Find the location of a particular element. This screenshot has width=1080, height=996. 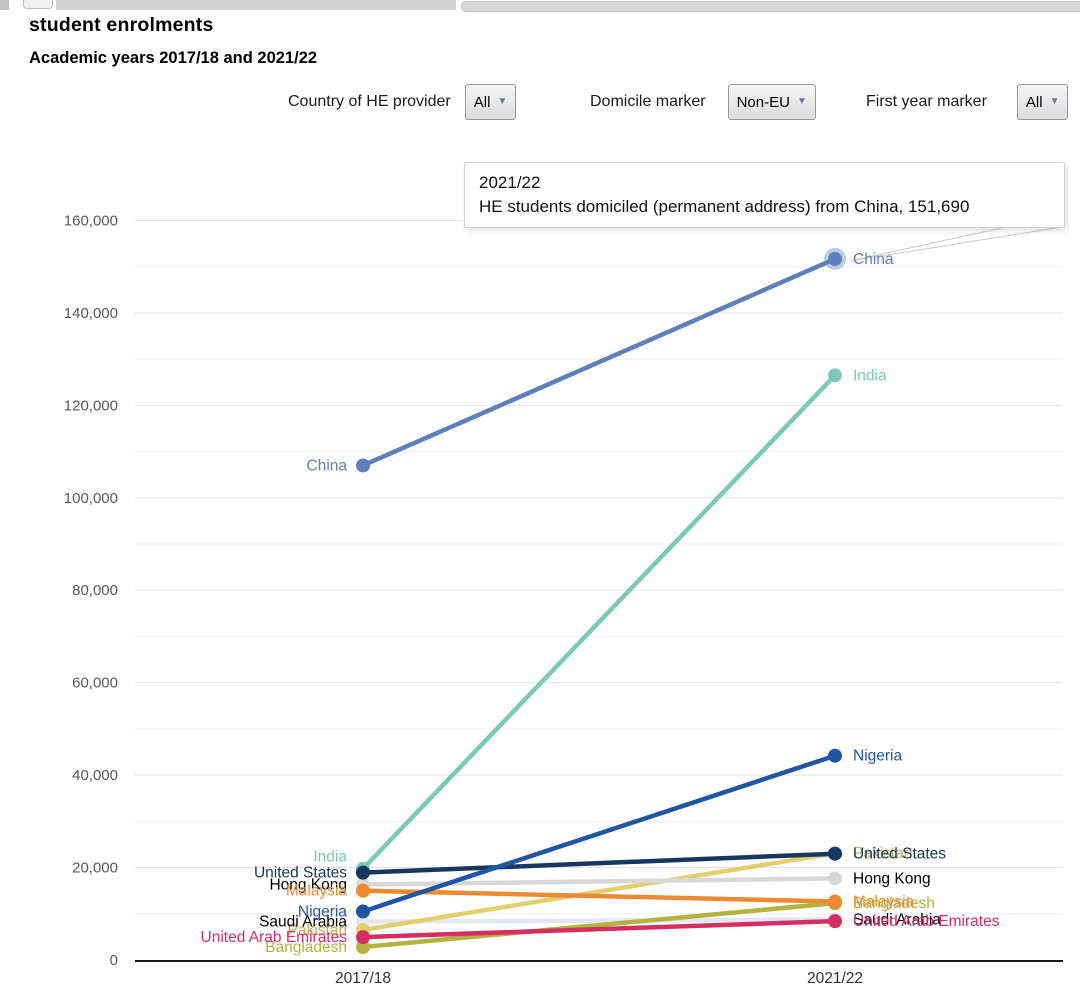

series-label-left-china: China is located at coordinates (327, 465).